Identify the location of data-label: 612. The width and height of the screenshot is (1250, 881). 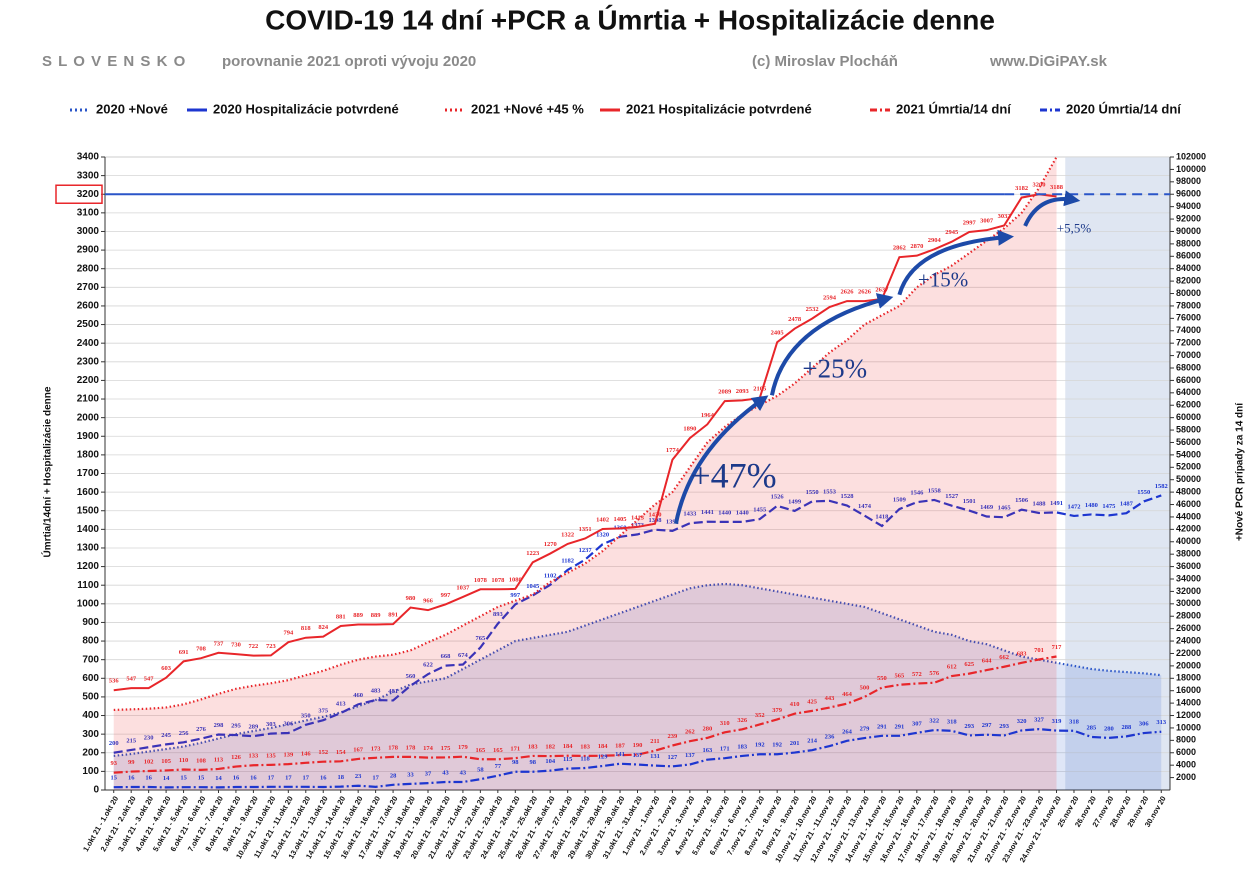
(952, 667).